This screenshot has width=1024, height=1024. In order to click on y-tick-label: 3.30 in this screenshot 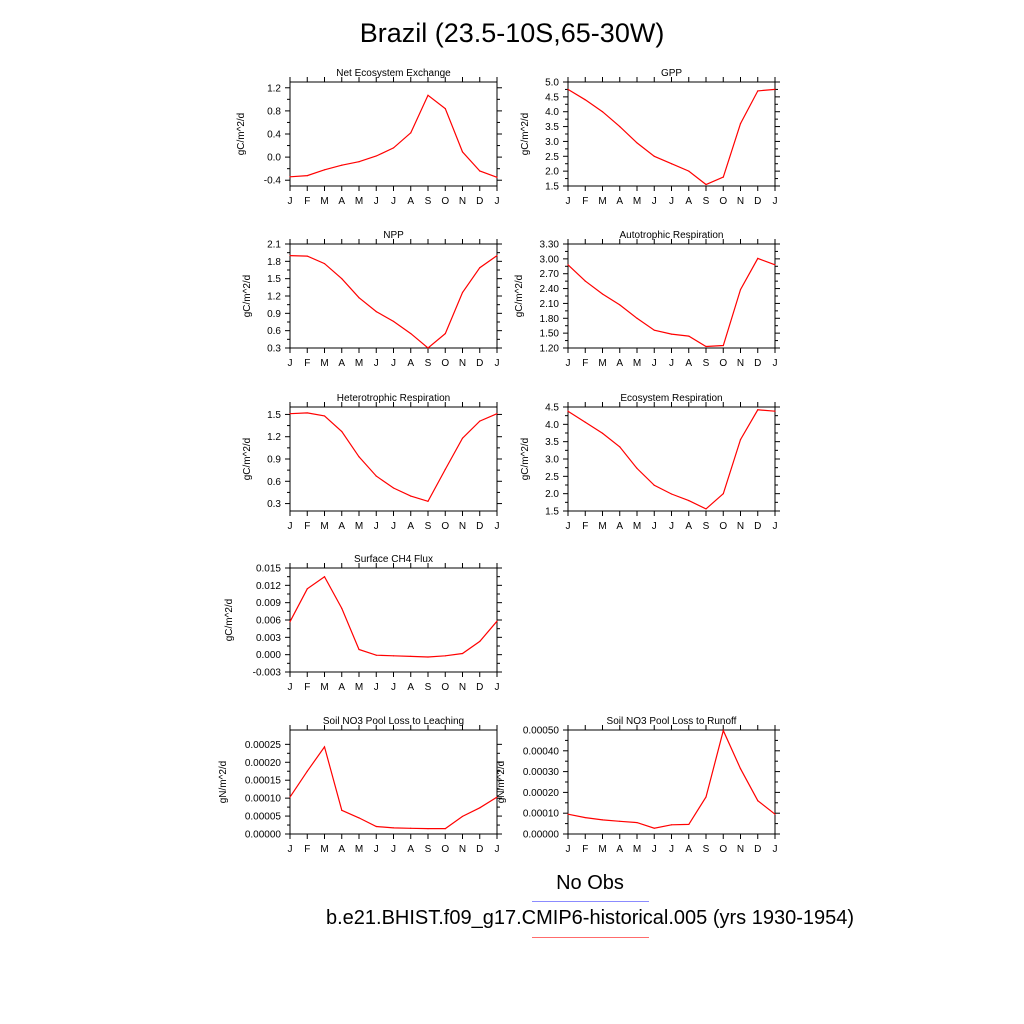, I will do `click(550, 245)`.